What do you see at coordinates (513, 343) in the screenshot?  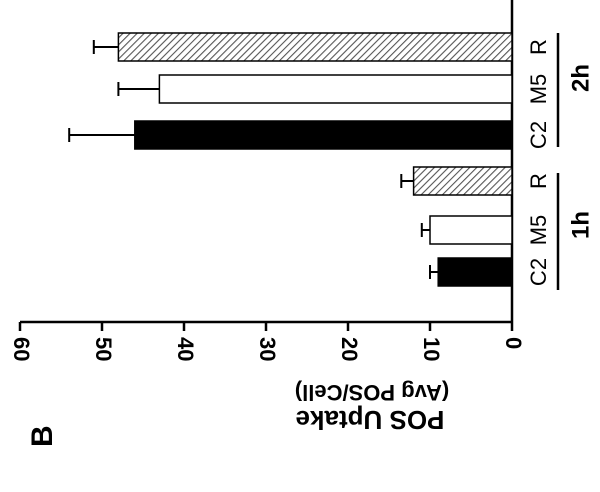 I see `value-tick-label: 0` at bounding box center [513, 343].